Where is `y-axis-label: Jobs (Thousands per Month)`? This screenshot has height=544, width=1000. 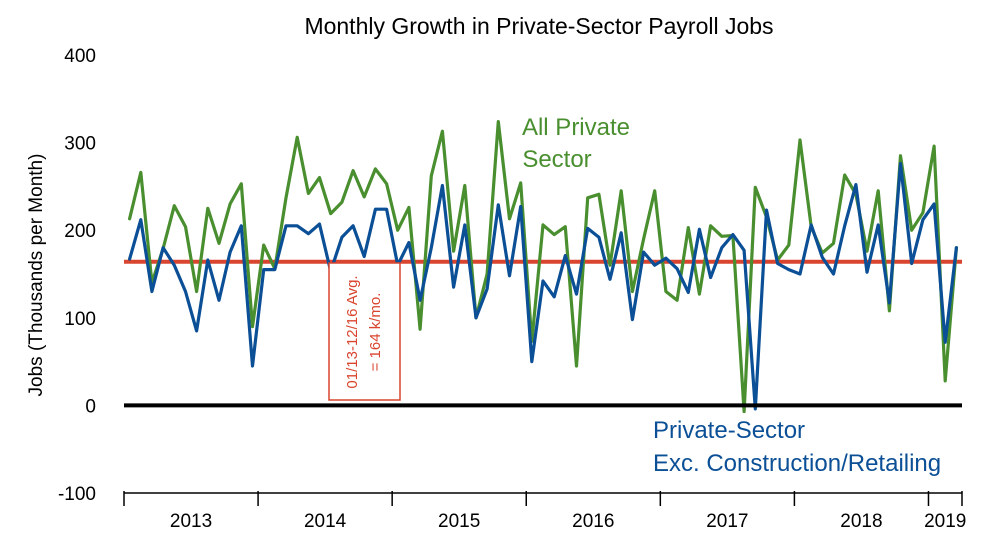
y-axis-label: Jobs (Thousands per Month) is located at coordinates (36, 275).